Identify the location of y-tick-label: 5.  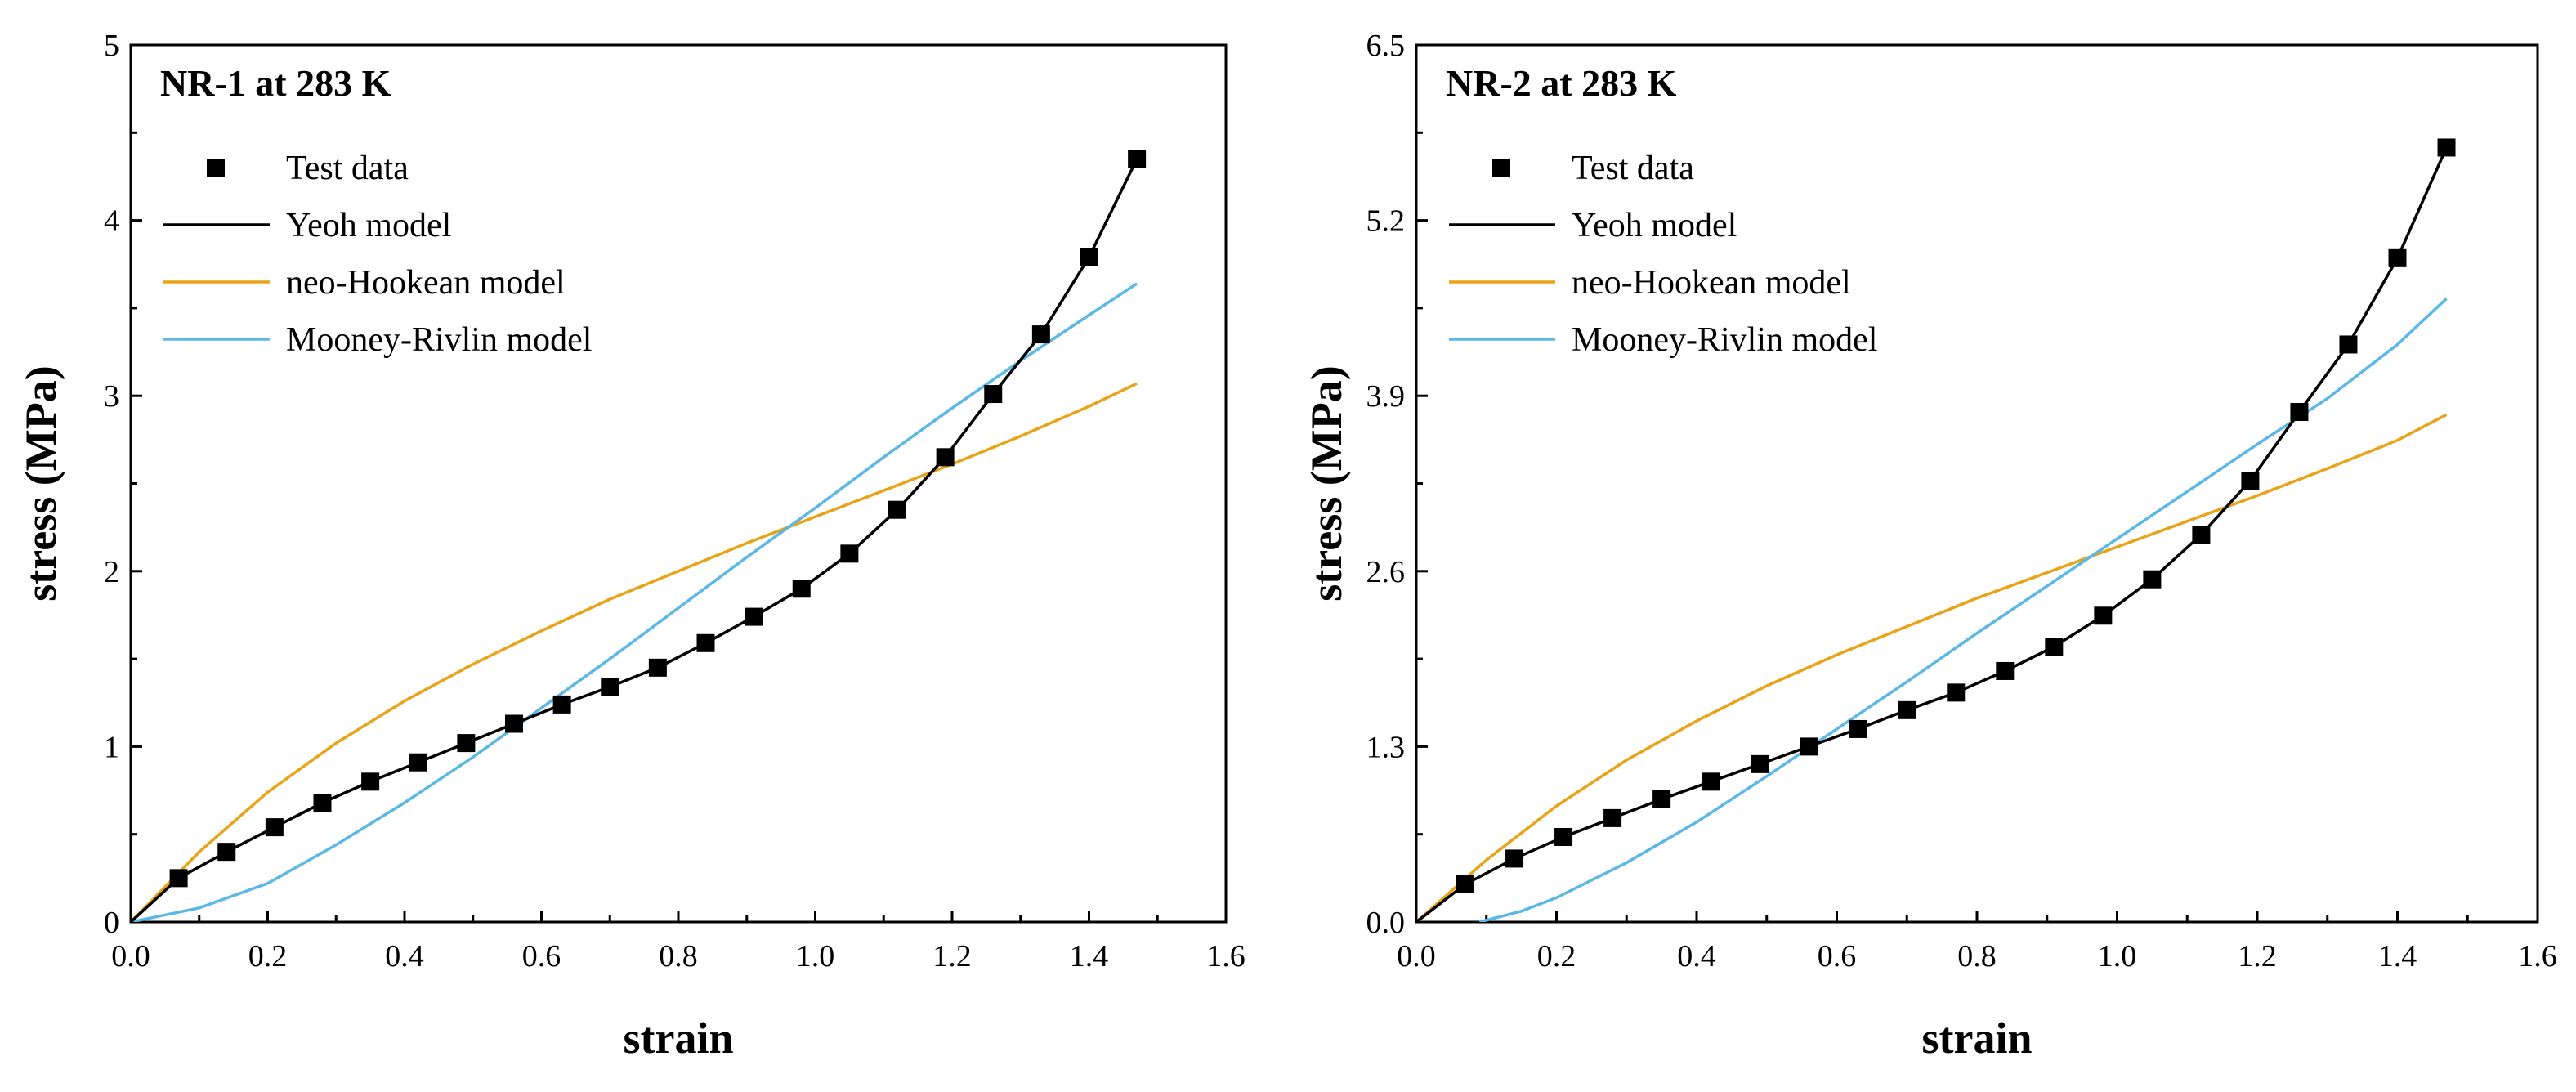
(111, 46).